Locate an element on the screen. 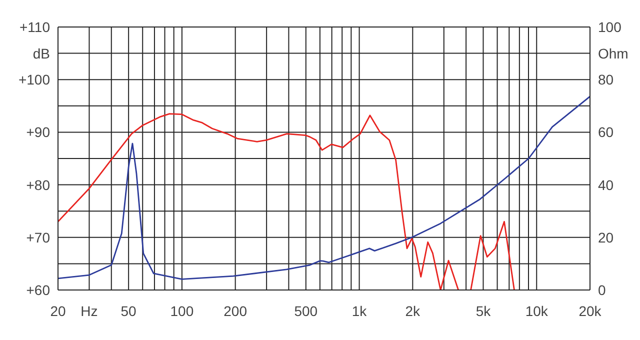 The image size is (640, 340). x-tick-label: 200 is located at coordinates (236, 310).